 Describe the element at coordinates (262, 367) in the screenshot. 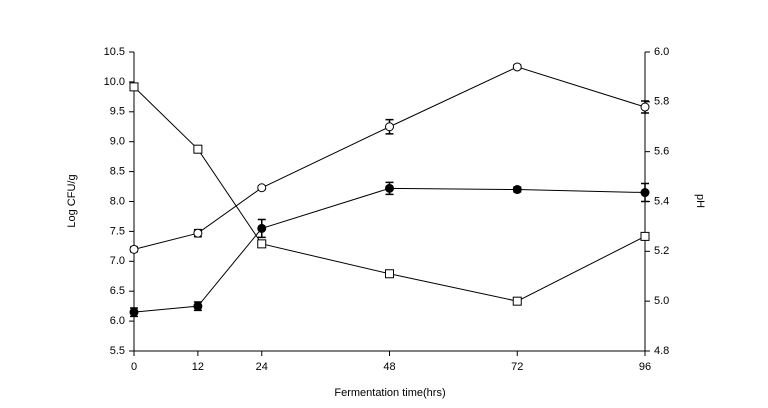

I see `x-tick-label: 24` at that location.